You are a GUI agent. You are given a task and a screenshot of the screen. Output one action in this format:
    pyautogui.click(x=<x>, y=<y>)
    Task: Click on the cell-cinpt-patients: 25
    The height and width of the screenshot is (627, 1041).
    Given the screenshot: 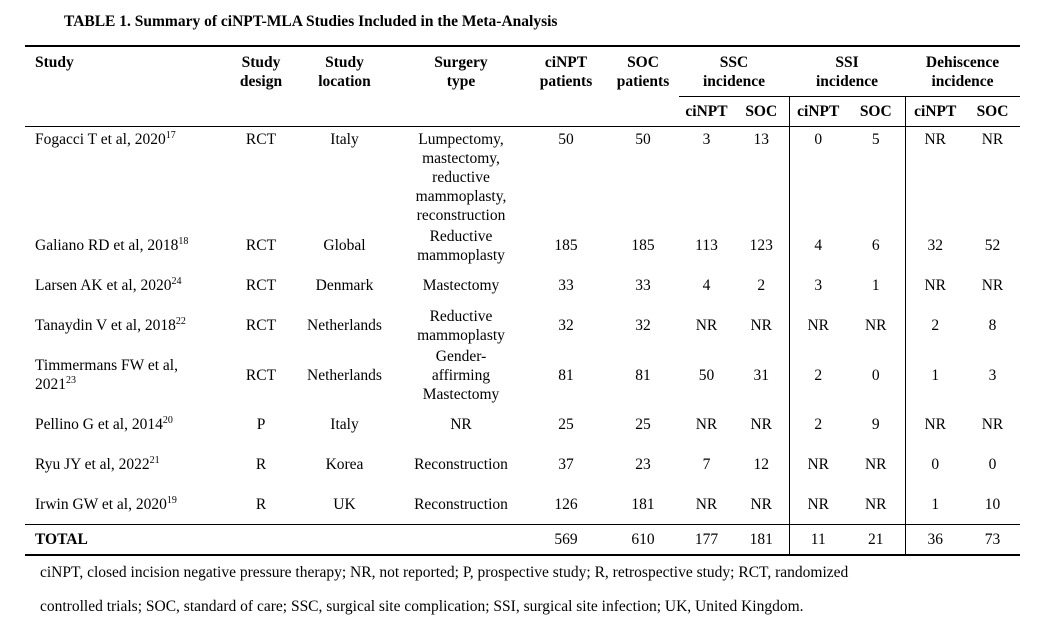 What is the action you would take?
    pyautogui.click(x=566, y=424)
    